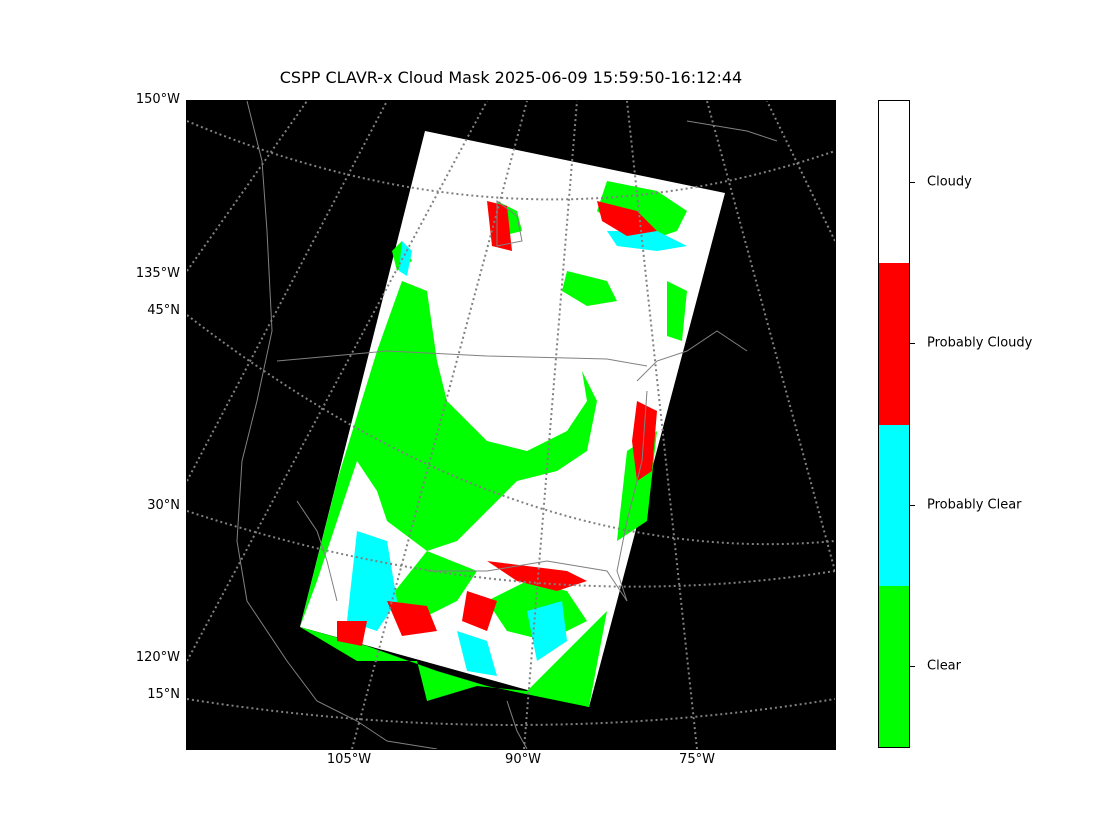 Image resolution: width=1120 pixels, height=840 pixels. Describe the element at coordinates (157, 657) in the screenshot. I see `lon-label-120w: 120°W` at that location.